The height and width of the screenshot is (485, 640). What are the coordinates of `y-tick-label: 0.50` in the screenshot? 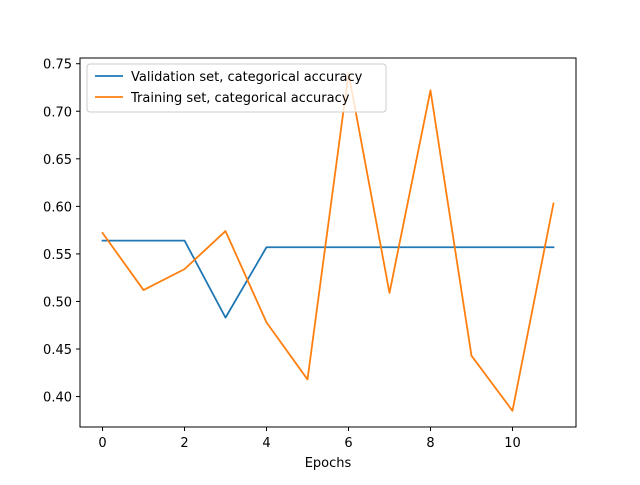 It's located at (57, 302).